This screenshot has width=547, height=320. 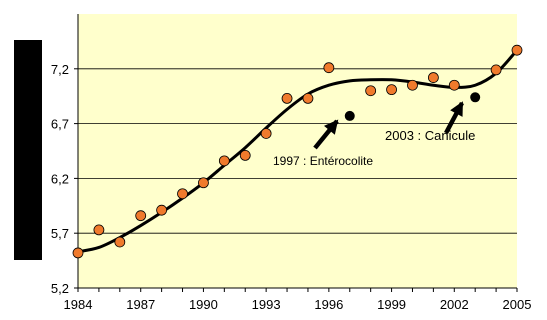 What do you see at coordinates (60, 69) in the screenshot?
I see `y-tick-label: 7,2` at bounding box center [60, 69].